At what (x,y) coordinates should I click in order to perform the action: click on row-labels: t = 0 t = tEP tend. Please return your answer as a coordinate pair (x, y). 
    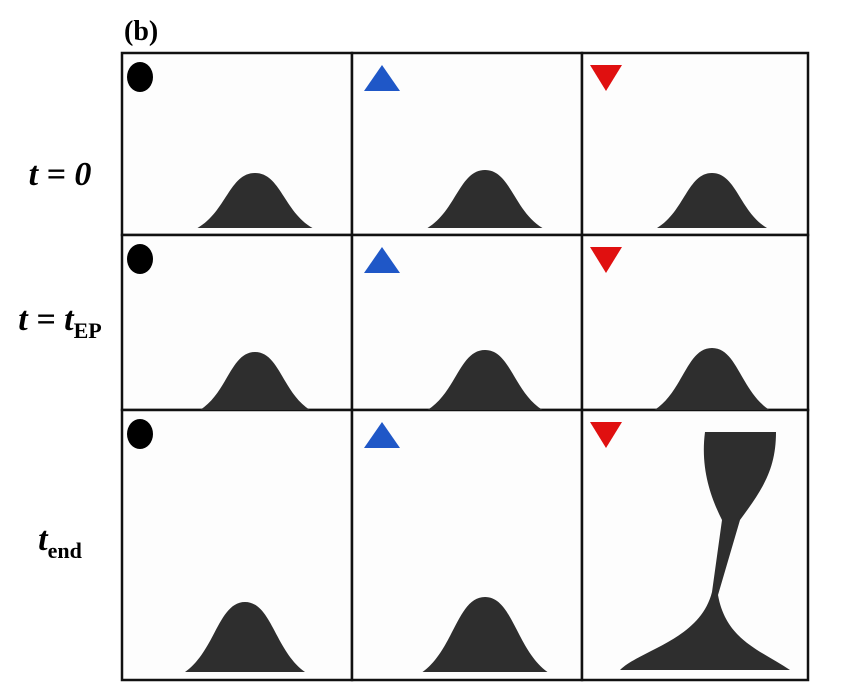
    Looking at the image, I should click on (59, 359).